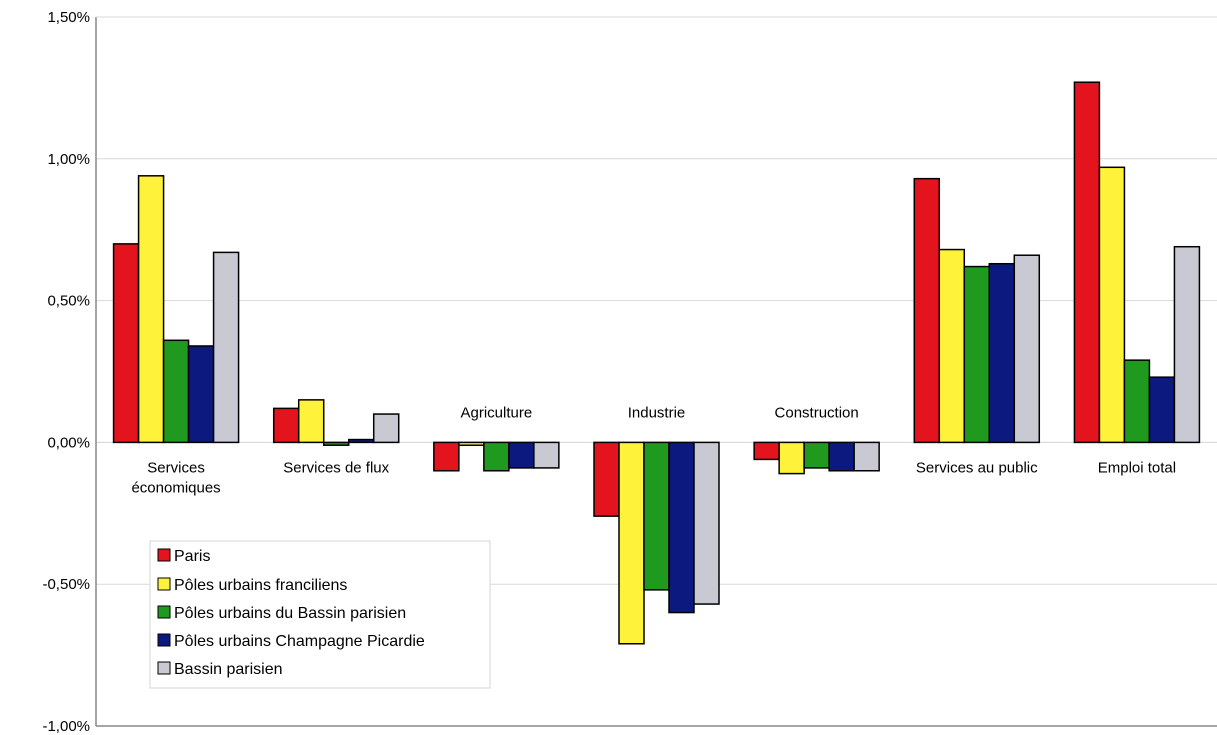 The height and width of the screenshot is (735, 1217). Describe the element at coordinates (68, 442) in the screenshot. I see `y-tick-label: 0,00%` at that location.